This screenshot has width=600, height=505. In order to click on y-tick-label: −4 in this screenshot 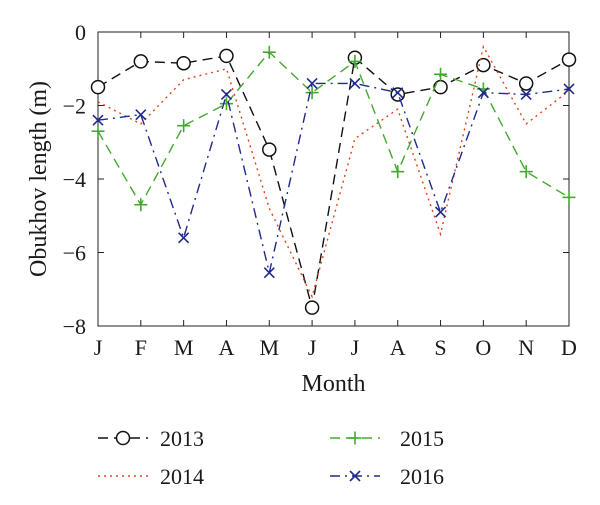, I will do `click(74, 179)`.